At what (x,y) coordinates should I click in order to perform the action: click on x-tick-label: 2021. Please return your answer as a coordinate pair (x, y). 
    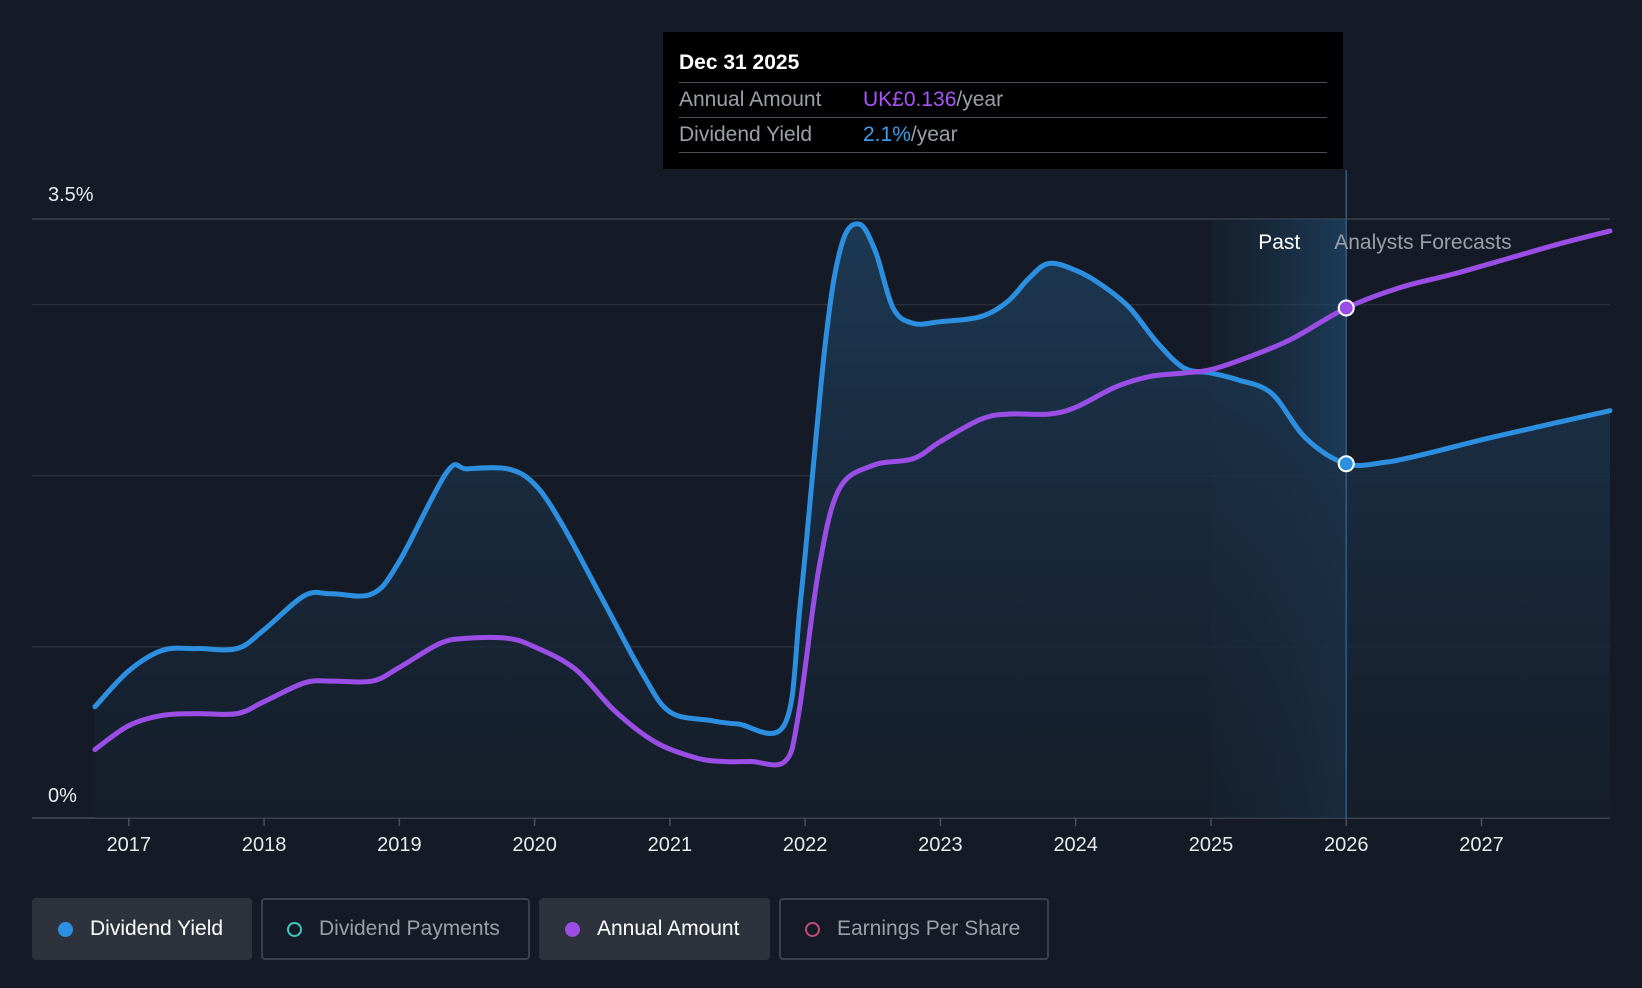
    Looking at the image, I should click on (670, 845).